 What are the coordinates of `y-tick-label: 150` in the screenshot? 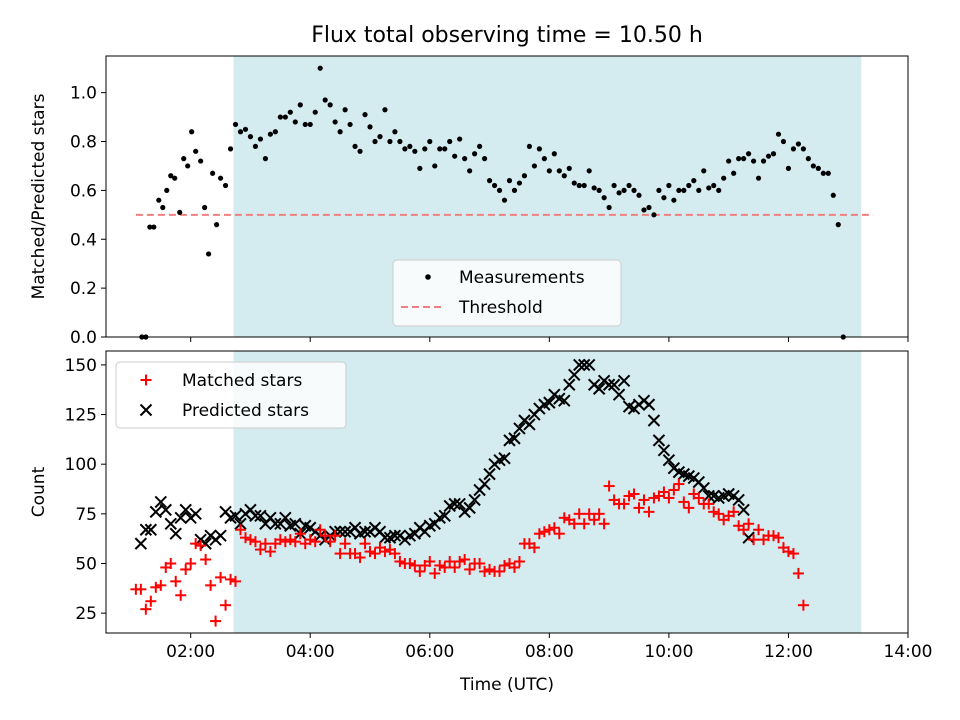 It's located at (81, 366).